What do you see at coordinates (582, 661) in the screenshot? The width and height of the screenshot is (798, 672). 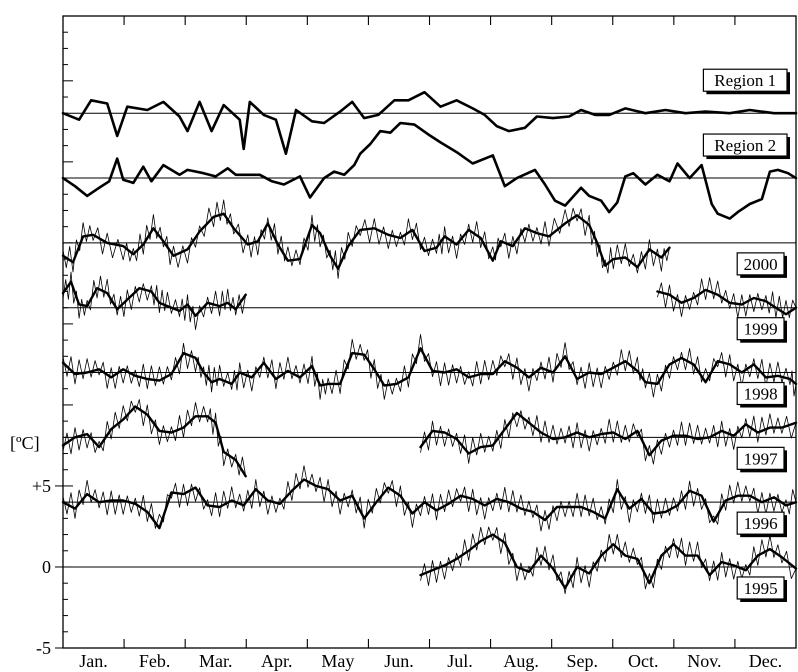 I see `month-label: Sep.` at bounding box center [582, 661].